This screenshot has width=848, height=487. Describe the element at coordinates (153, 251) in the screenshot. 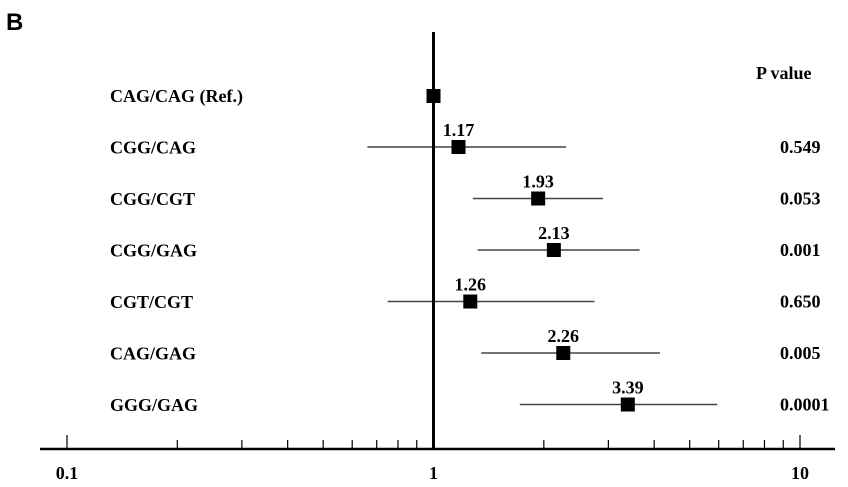

I see `row-label: CGG/GAG` at that location.